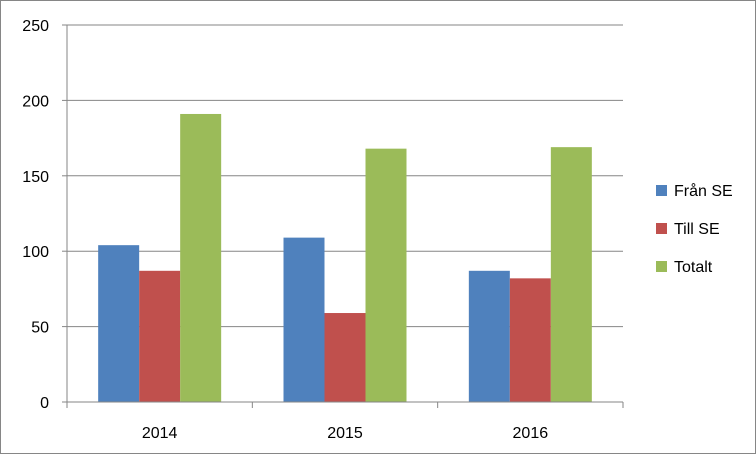  What do you see at coordinates (661, 266) in the screenshot?
I see `legend-swatch-totalt` at bounding box center [661, 266].